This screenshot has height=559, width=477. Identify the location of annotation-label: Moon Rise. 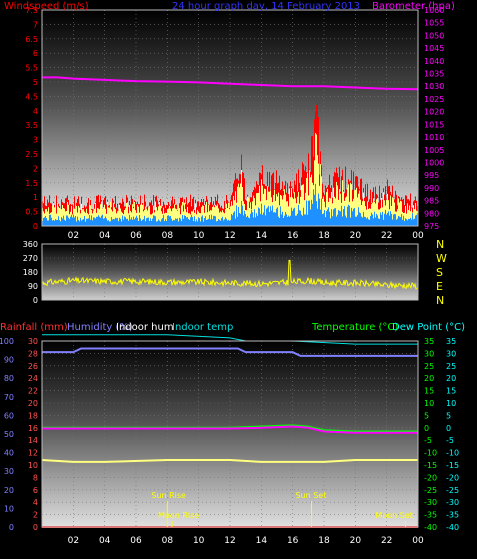
(178, 515).